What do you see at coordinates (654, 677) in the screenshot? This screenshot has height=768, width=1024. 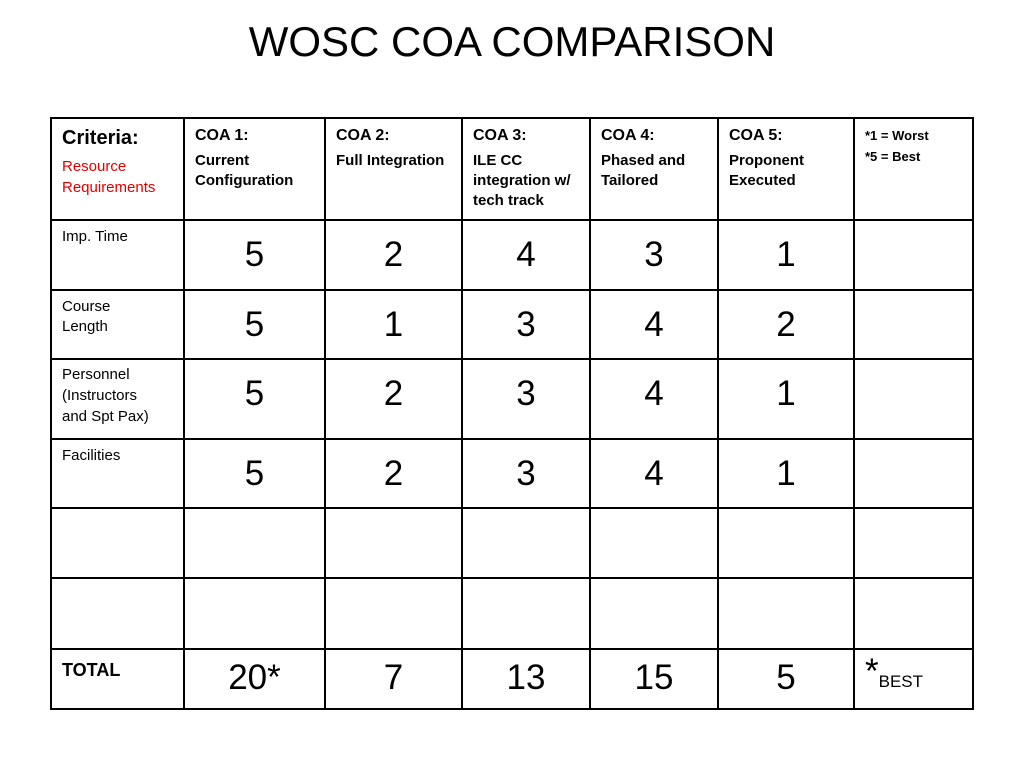 I see `total-score: 15` at bounding box center [654, 677].